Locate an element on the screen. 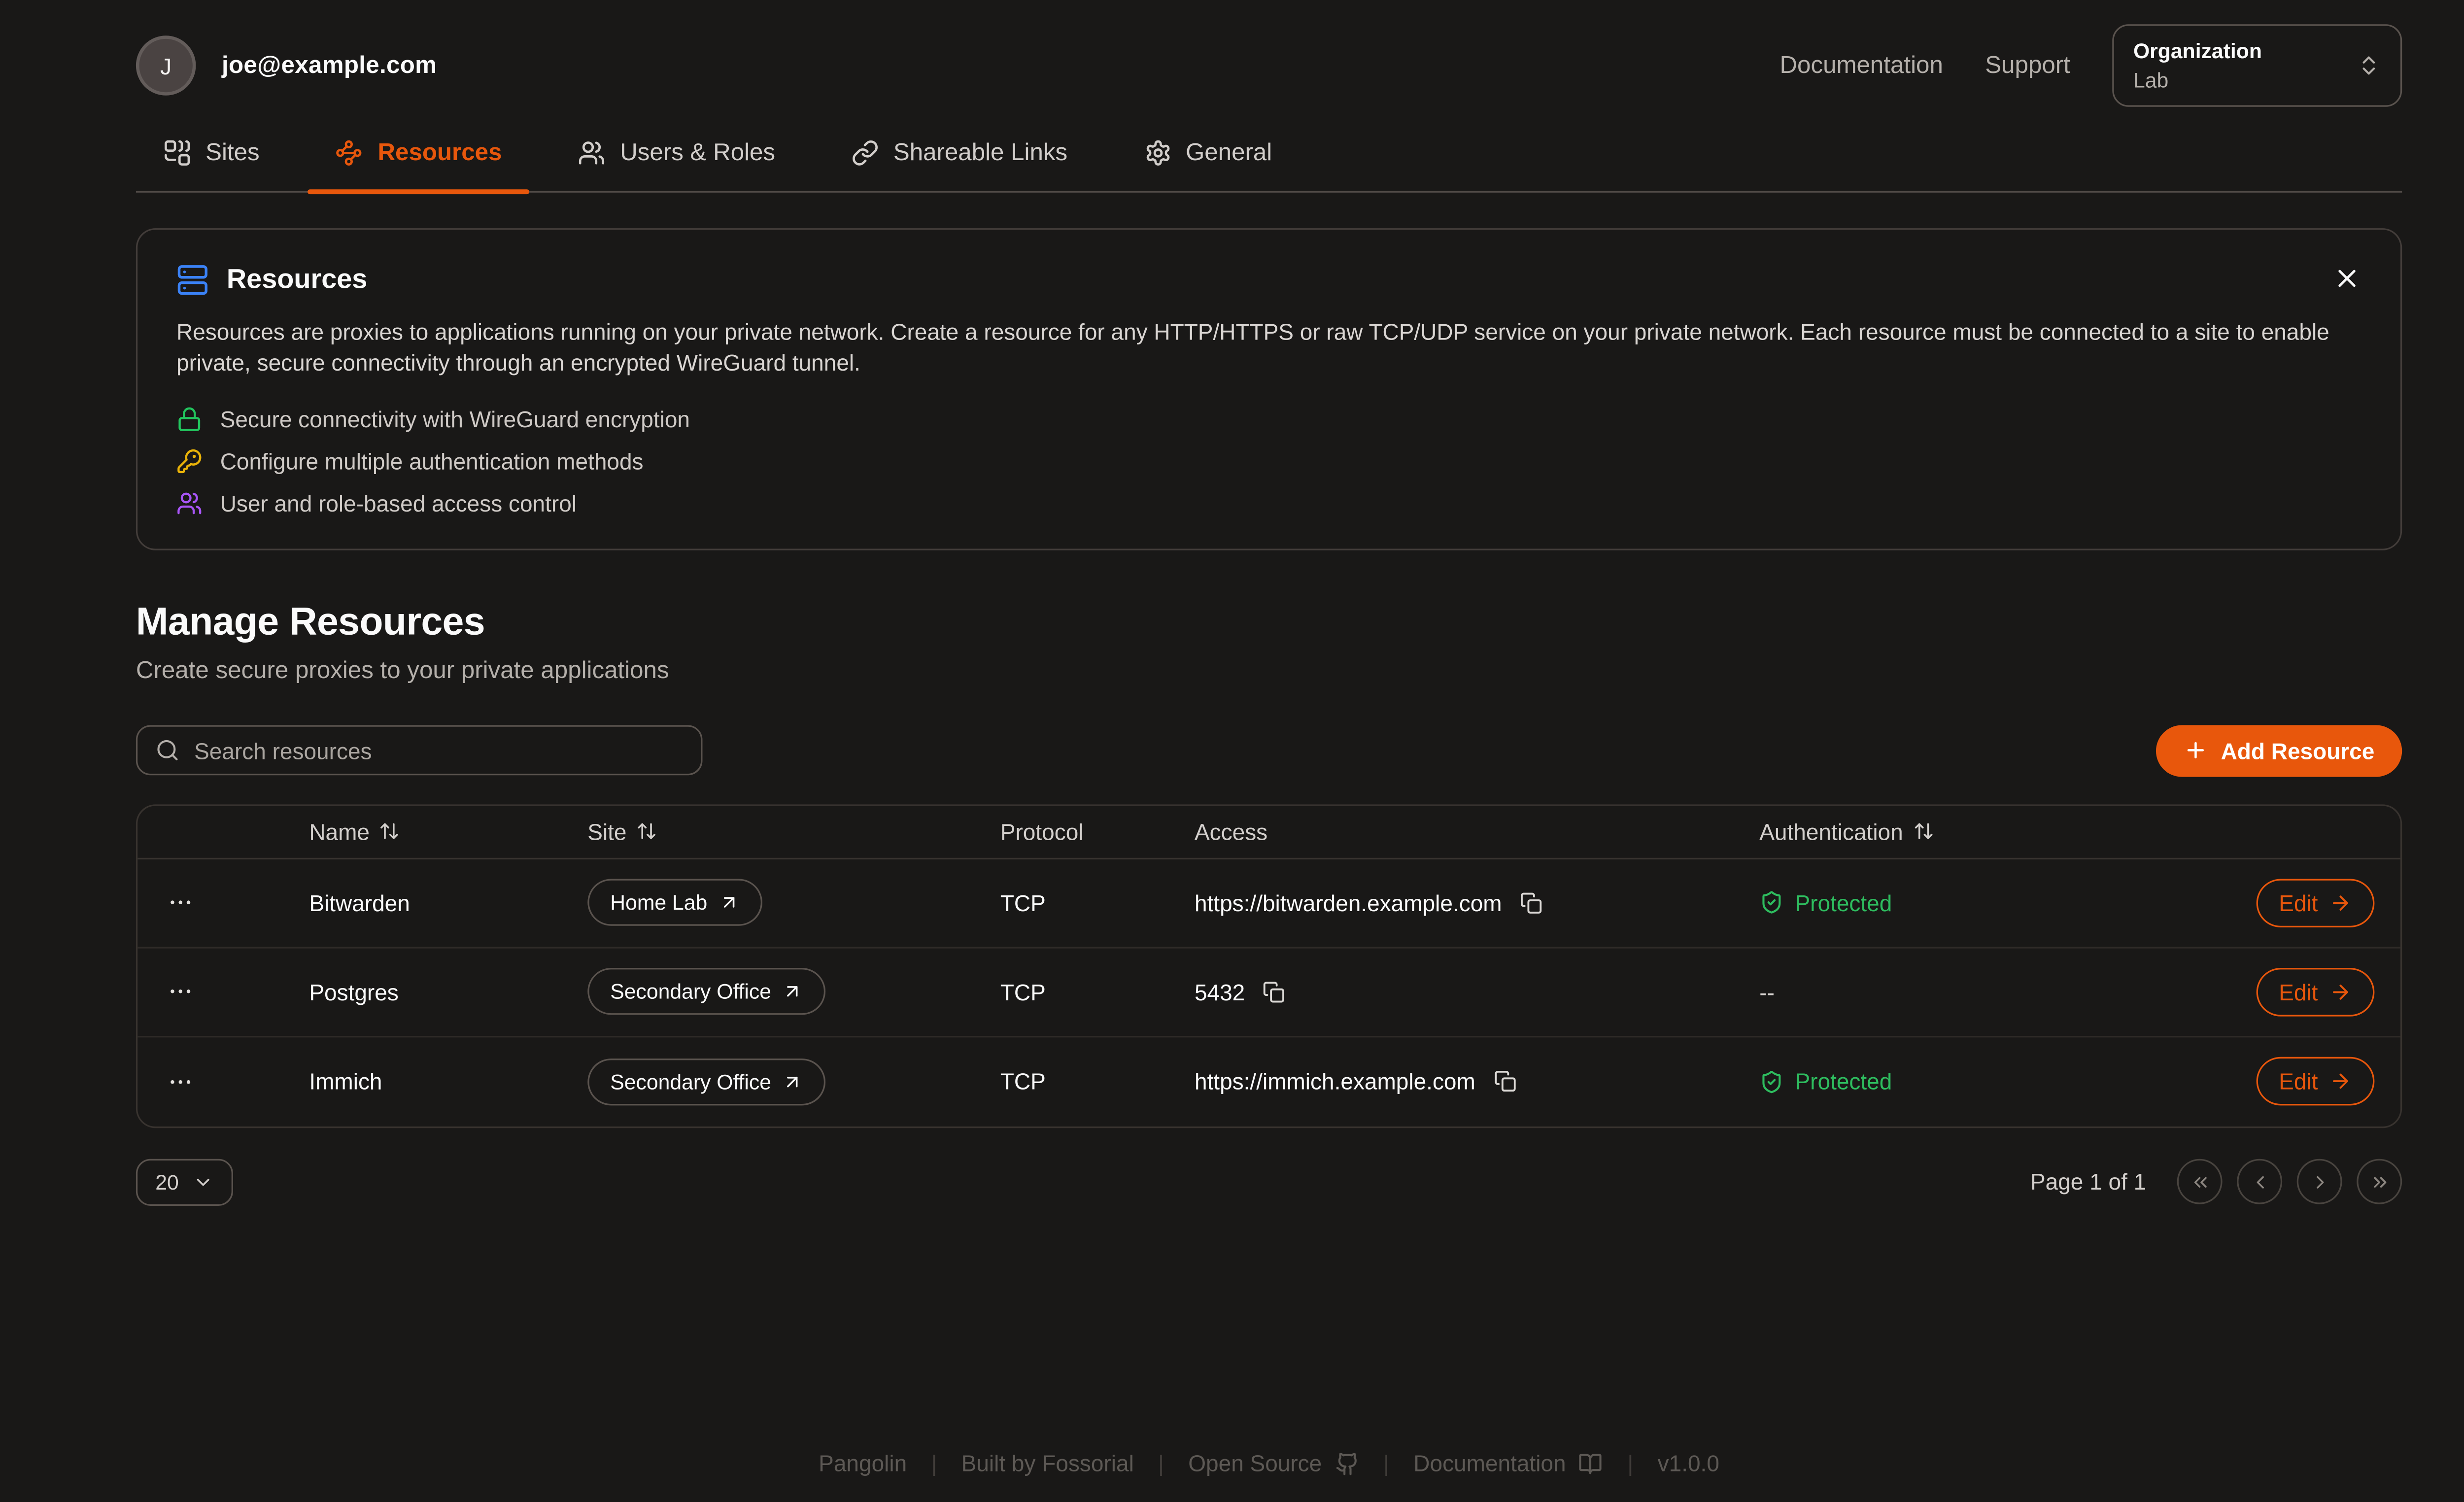 This screenshot has width=2464, height=1502. table-row: Postgres Secondary Office TCP 5432 -- is located at coordinates (1268, 992).